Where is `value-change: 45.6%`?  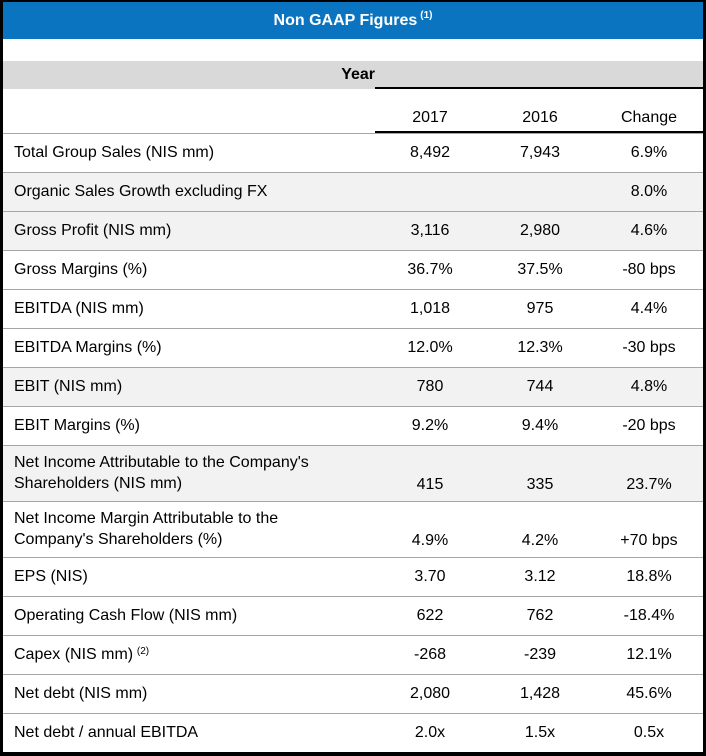
value-change: 45.6% is located at coordinates (649, 693).